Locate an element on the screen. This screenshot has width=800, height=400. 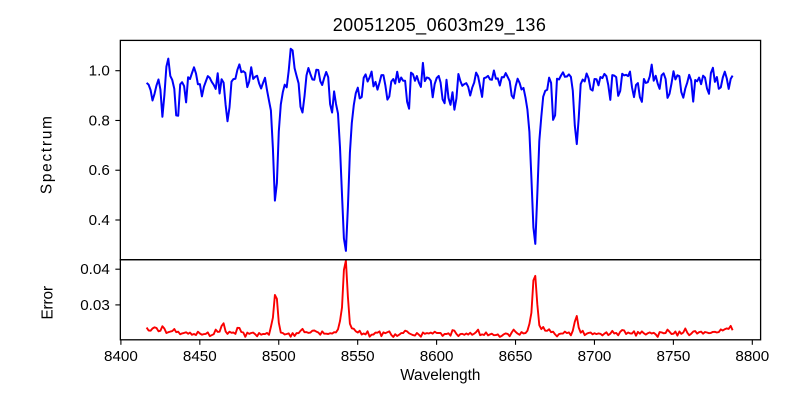
svg-text: 8500 is located at coordinates (279, 356).